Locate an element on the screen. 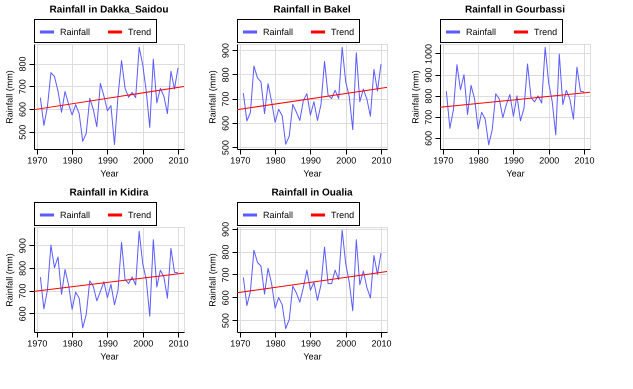  chart-title: Rainfall in Oualia is located at coordinates (312, 193).